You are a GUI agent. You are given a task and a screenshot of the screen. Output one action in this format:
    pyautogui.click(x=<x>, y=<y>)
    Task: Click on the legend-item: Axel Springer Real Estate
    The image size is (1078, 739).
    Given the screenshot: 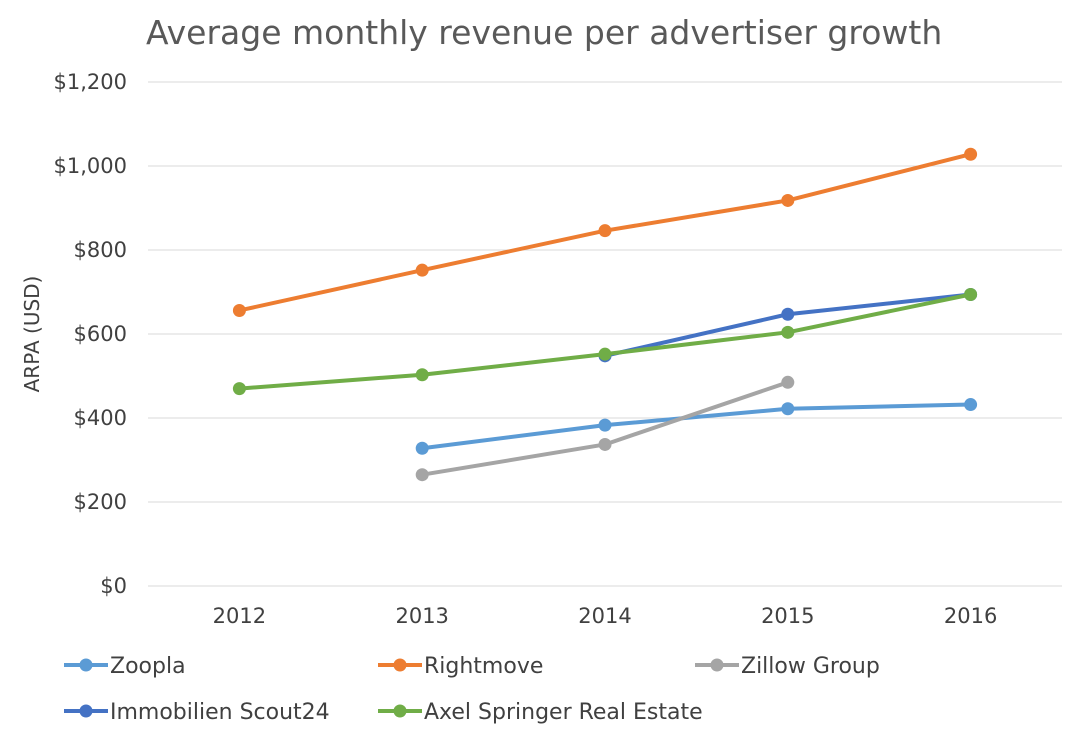 What is the action you would take?
    pyautogui.click(x=540, y=712)
    